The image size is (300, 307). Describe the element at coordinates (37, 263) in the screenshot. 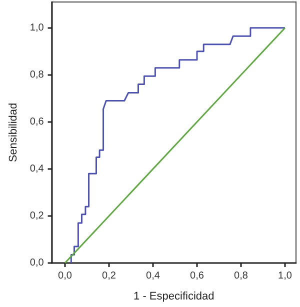

I see `y-tick-label: 0,0` at that location.